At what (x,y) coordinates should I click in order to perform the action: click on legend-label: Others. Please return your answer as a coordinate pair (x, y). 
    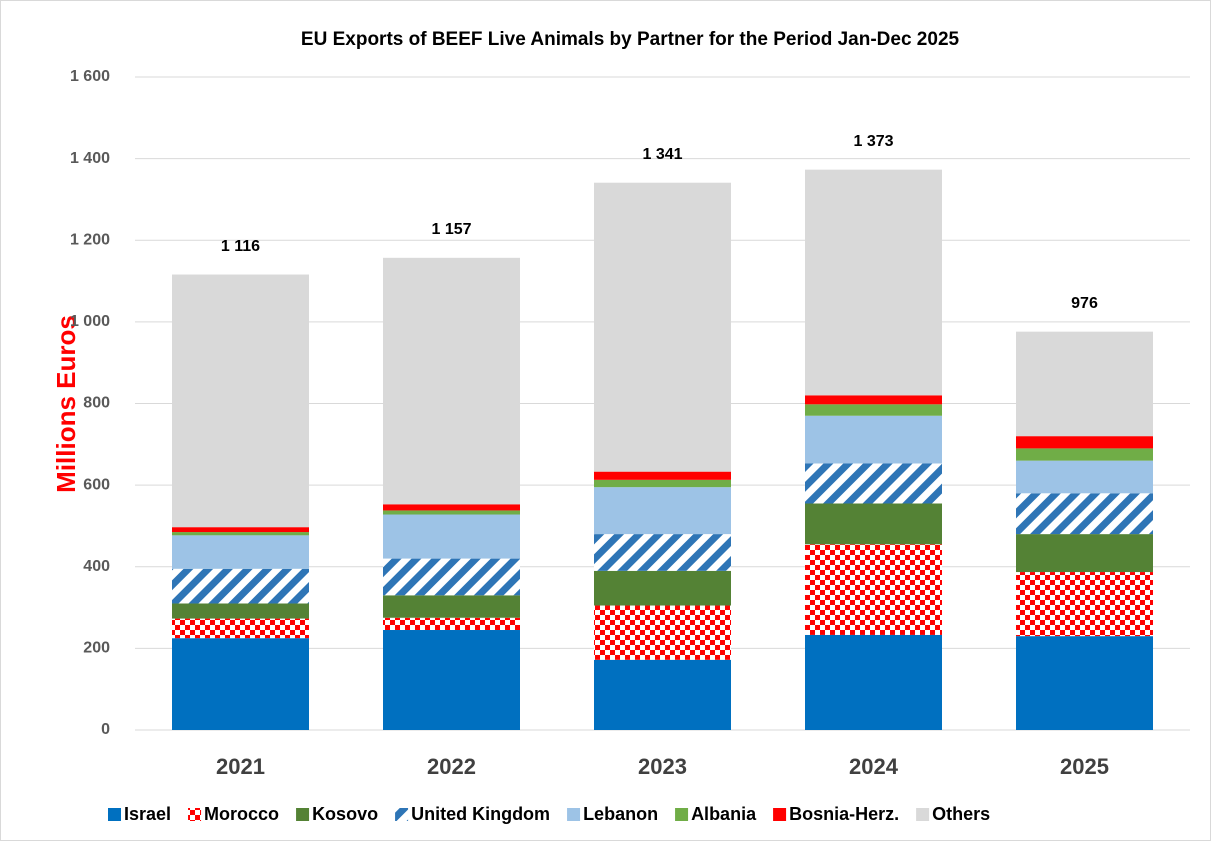
    Looking at the image, I should click on (961, 814).